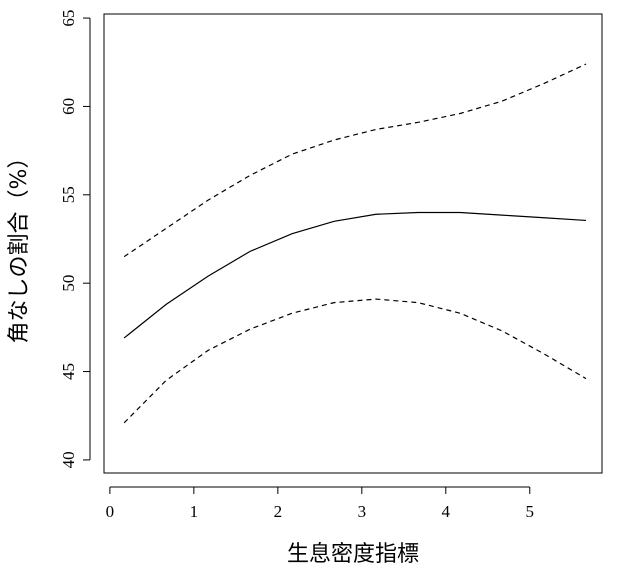 Image resolution: width=640 pixels, height=576 pixels. Describe the element at coordinates (194, 511) in the screenshot. I see `x-tick-label: 1` at that location.